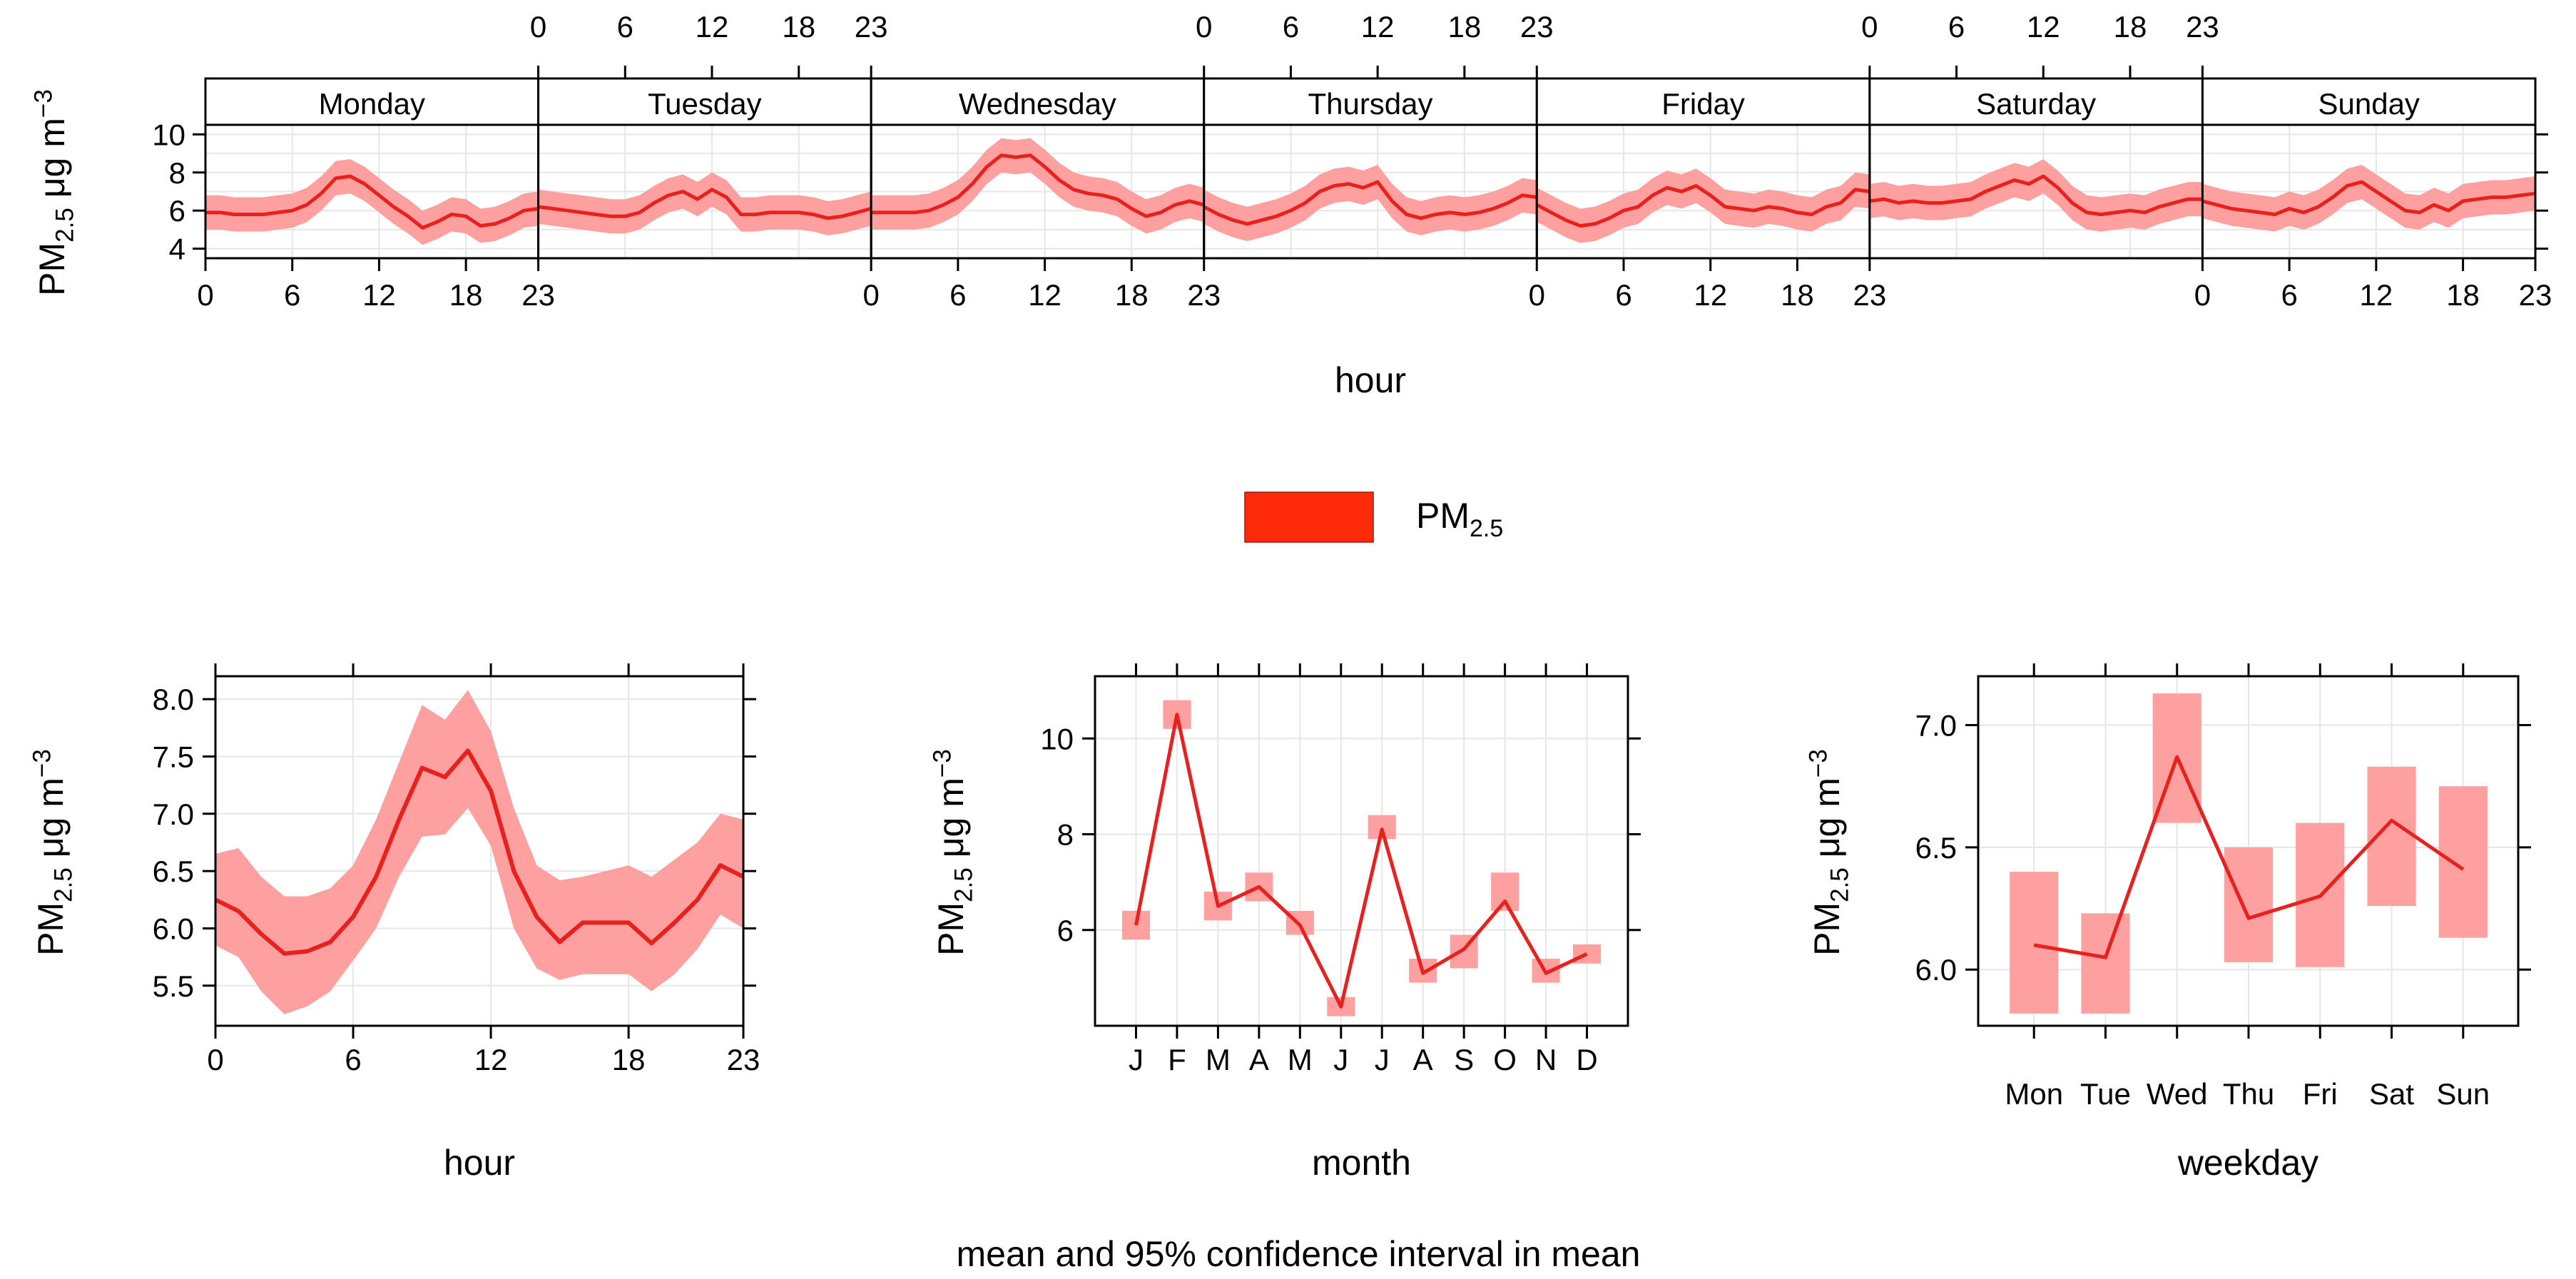 This screenshot has height=1279, width=2576. Describe the element at coordinates (1505, 1059) in the screenshot. I see `month-x-tick-label: O` at that location.